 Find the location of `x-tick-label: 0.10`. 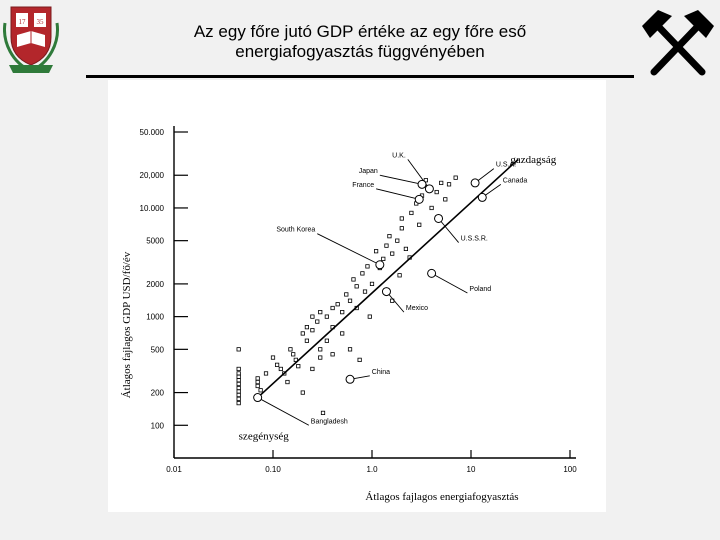

x-tick-label: 0.10 is located at coordinates (273, 469).